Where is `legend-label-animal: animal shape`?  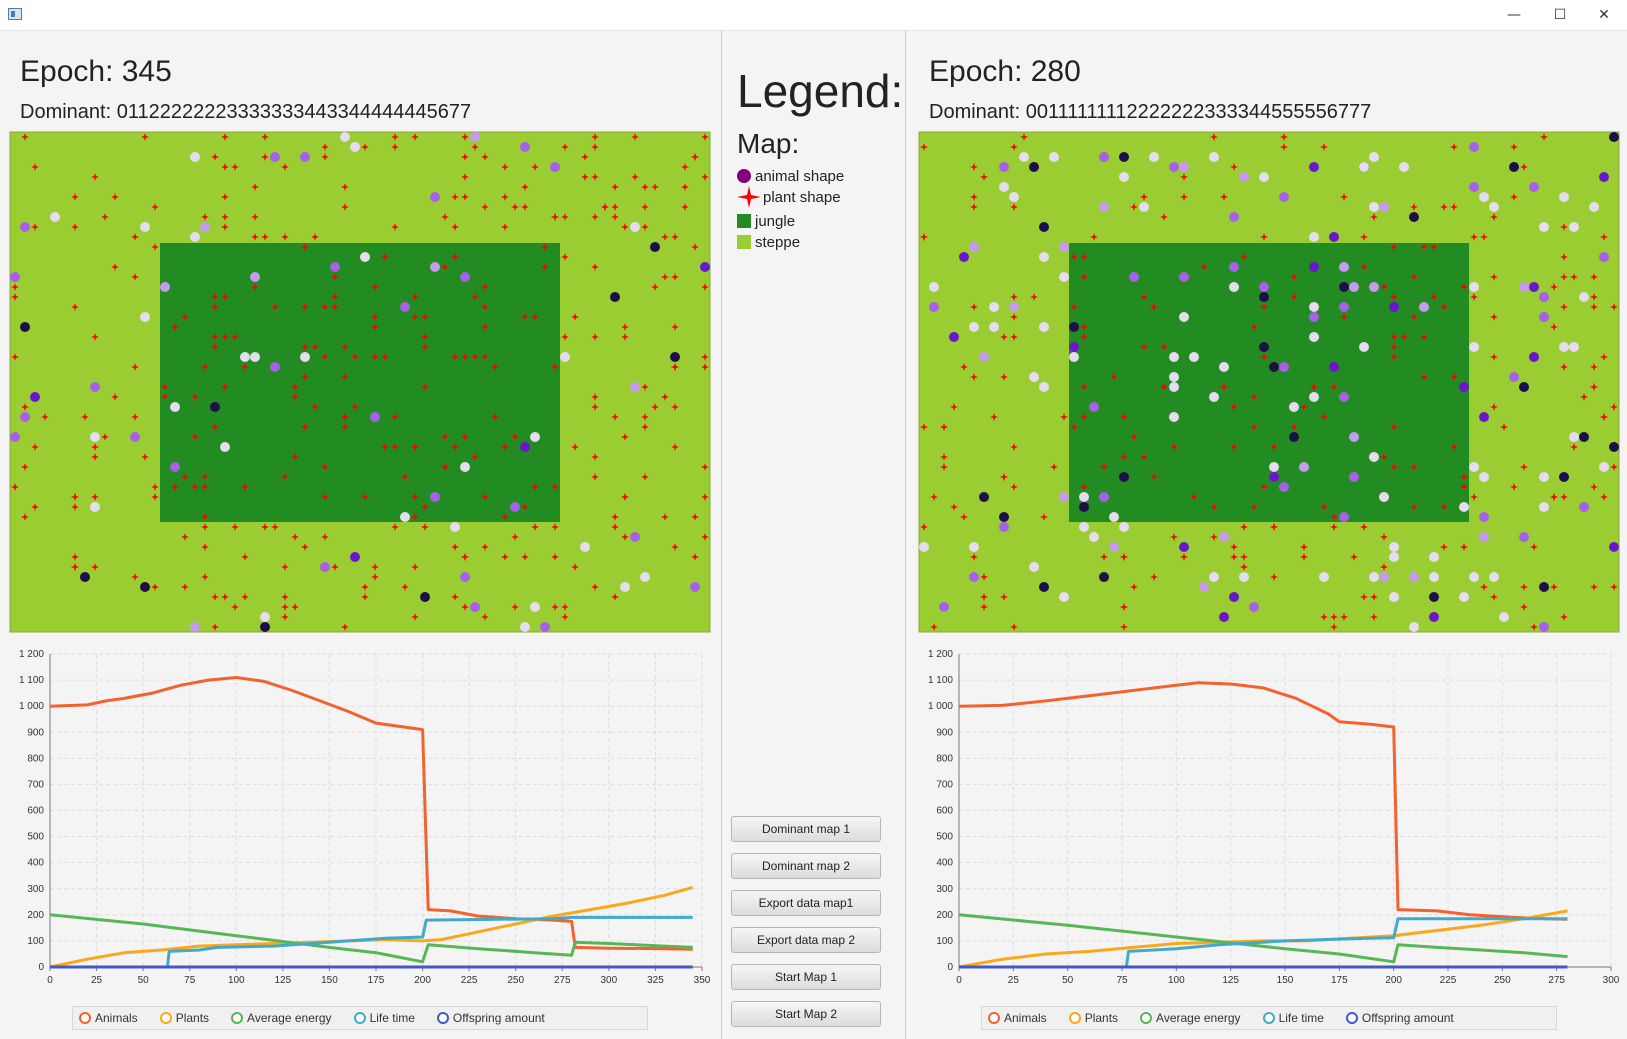
legend-label-animal: animal shape is located at coordinates (800, 176).